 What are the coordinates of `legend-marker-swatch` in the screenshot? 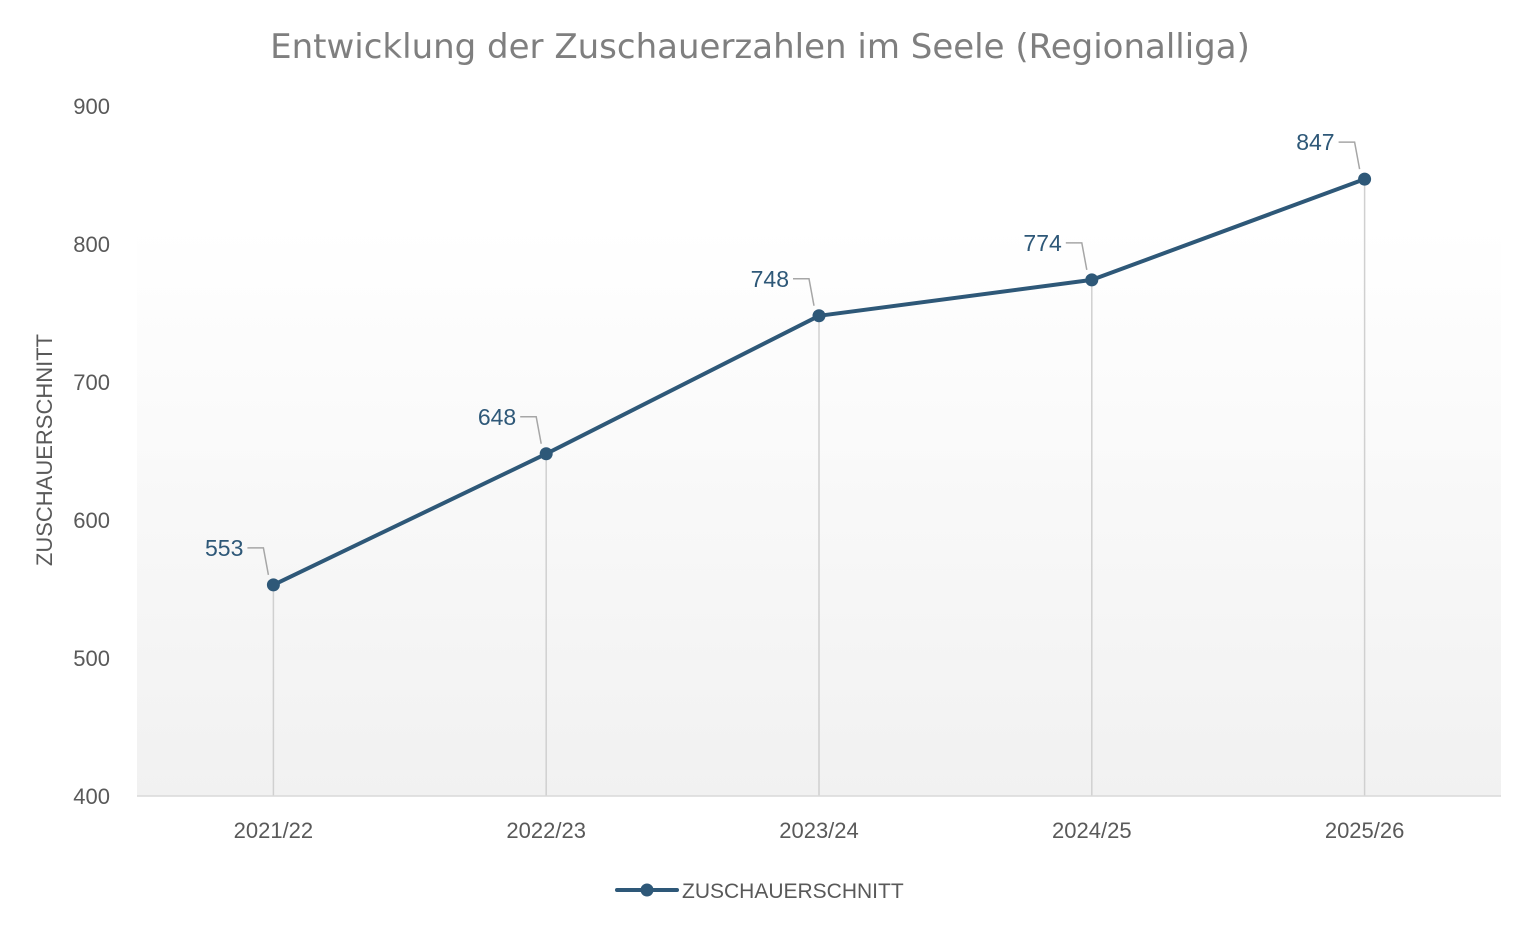 It's located at (647, 890).